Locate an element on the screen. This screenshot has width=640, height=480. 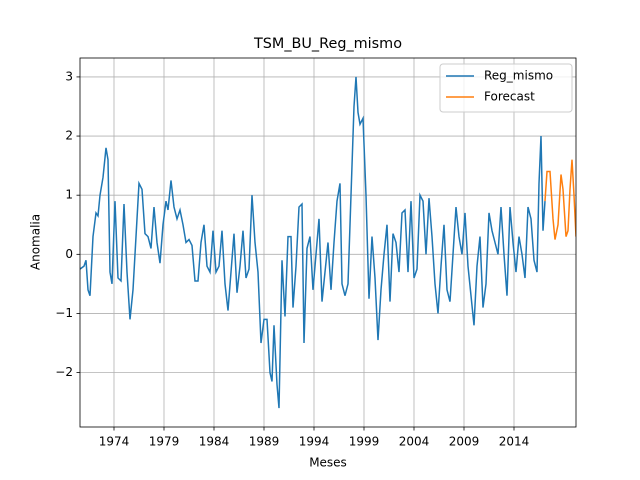
series-line is located at coordinates (560, 199).